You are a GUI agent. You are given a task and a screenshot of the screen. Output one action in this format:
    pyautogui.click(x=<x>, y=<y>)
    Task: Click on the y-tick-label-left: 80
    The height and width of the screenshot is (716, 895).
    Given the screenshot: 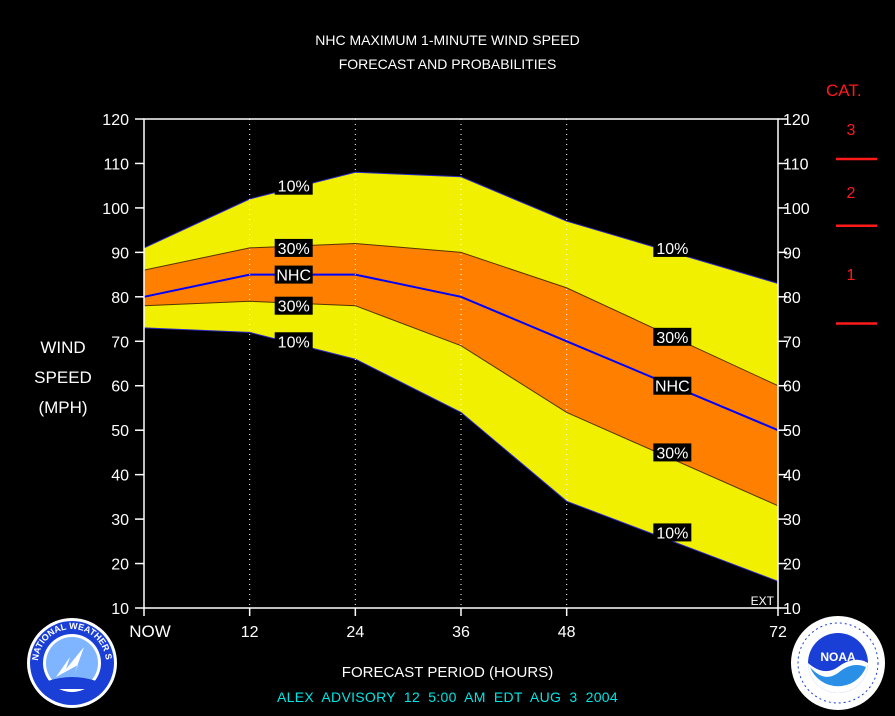 What is the action you would take?
    pyautogui.click(x=120, y=298)
    